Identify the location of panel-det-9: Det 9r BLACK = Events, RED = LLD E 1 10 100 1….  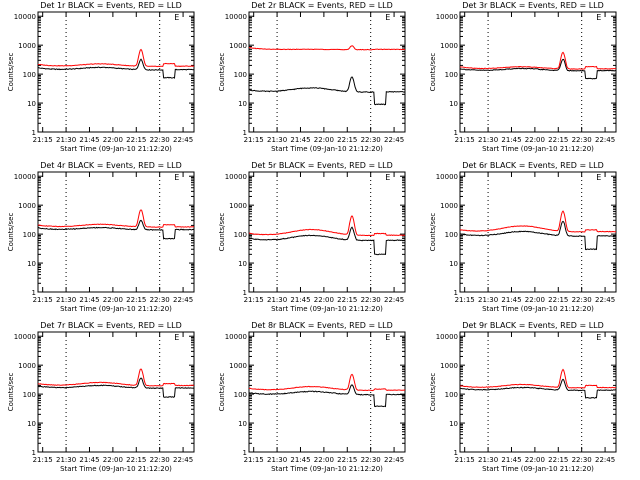
(523, 397).